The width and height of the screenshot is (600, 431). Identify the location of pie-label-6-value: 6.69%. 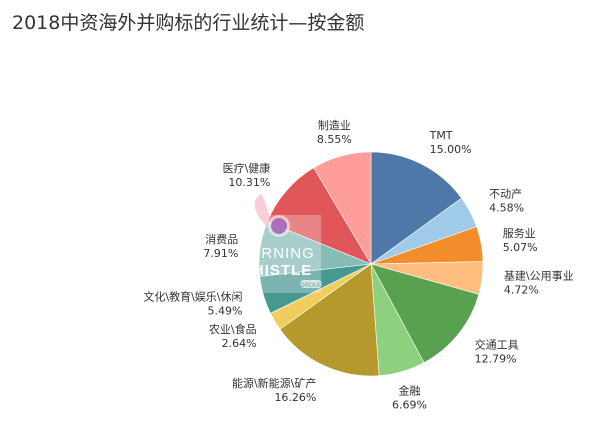
(409, 405).